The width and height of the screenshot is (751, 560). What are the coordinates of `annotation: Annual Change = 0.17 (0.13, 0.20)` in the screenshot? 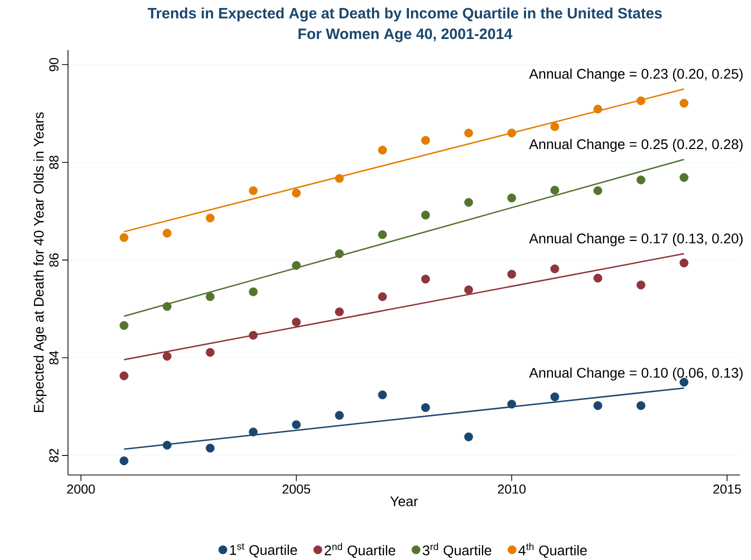 It's located at (636, 239).